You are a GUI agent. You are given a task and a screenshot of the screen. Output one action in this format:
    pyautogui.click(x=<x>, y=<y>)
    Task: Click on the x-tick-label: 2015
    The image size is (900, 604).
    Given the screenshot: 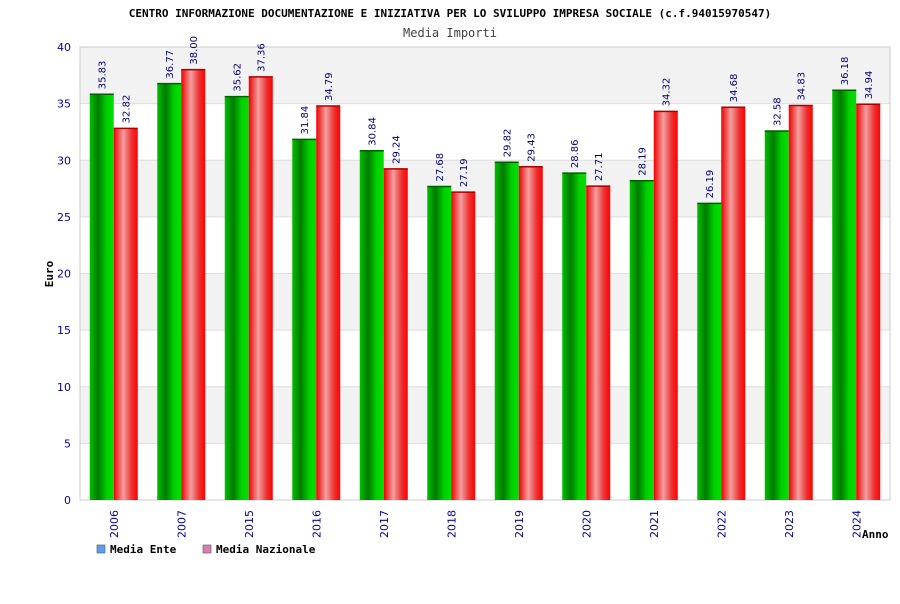 What is the action you would take?
    pyautogui.click(x=249, y=524)
    